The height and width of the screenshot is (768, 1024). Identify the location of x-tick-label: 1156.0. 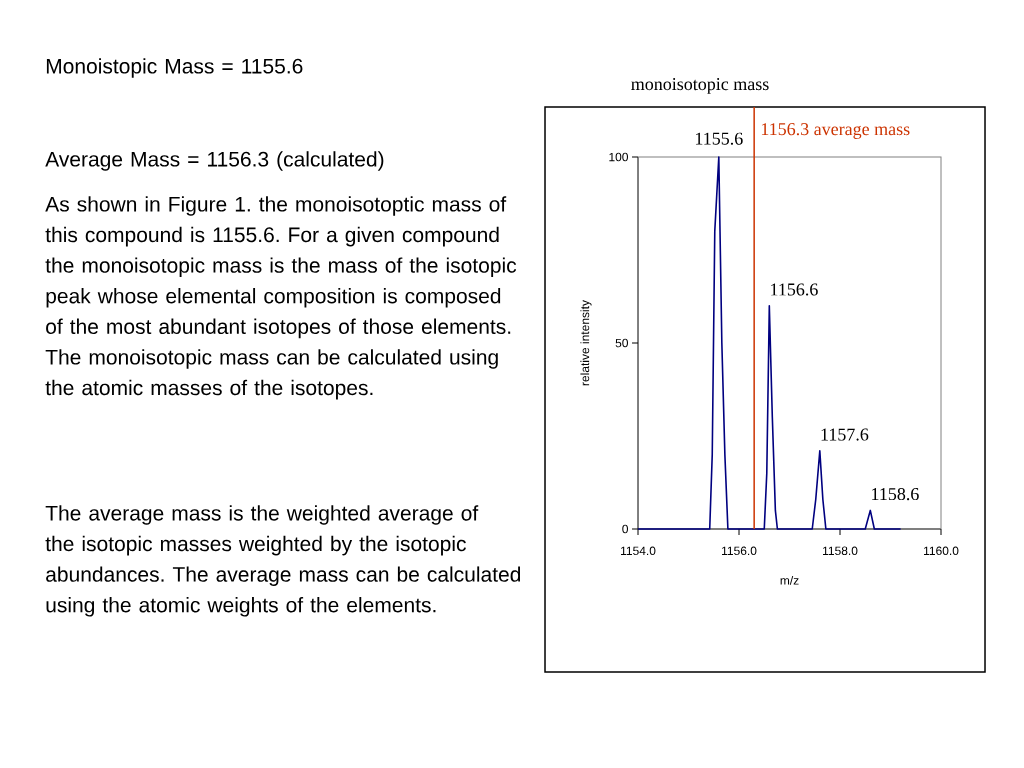
(739, 551).